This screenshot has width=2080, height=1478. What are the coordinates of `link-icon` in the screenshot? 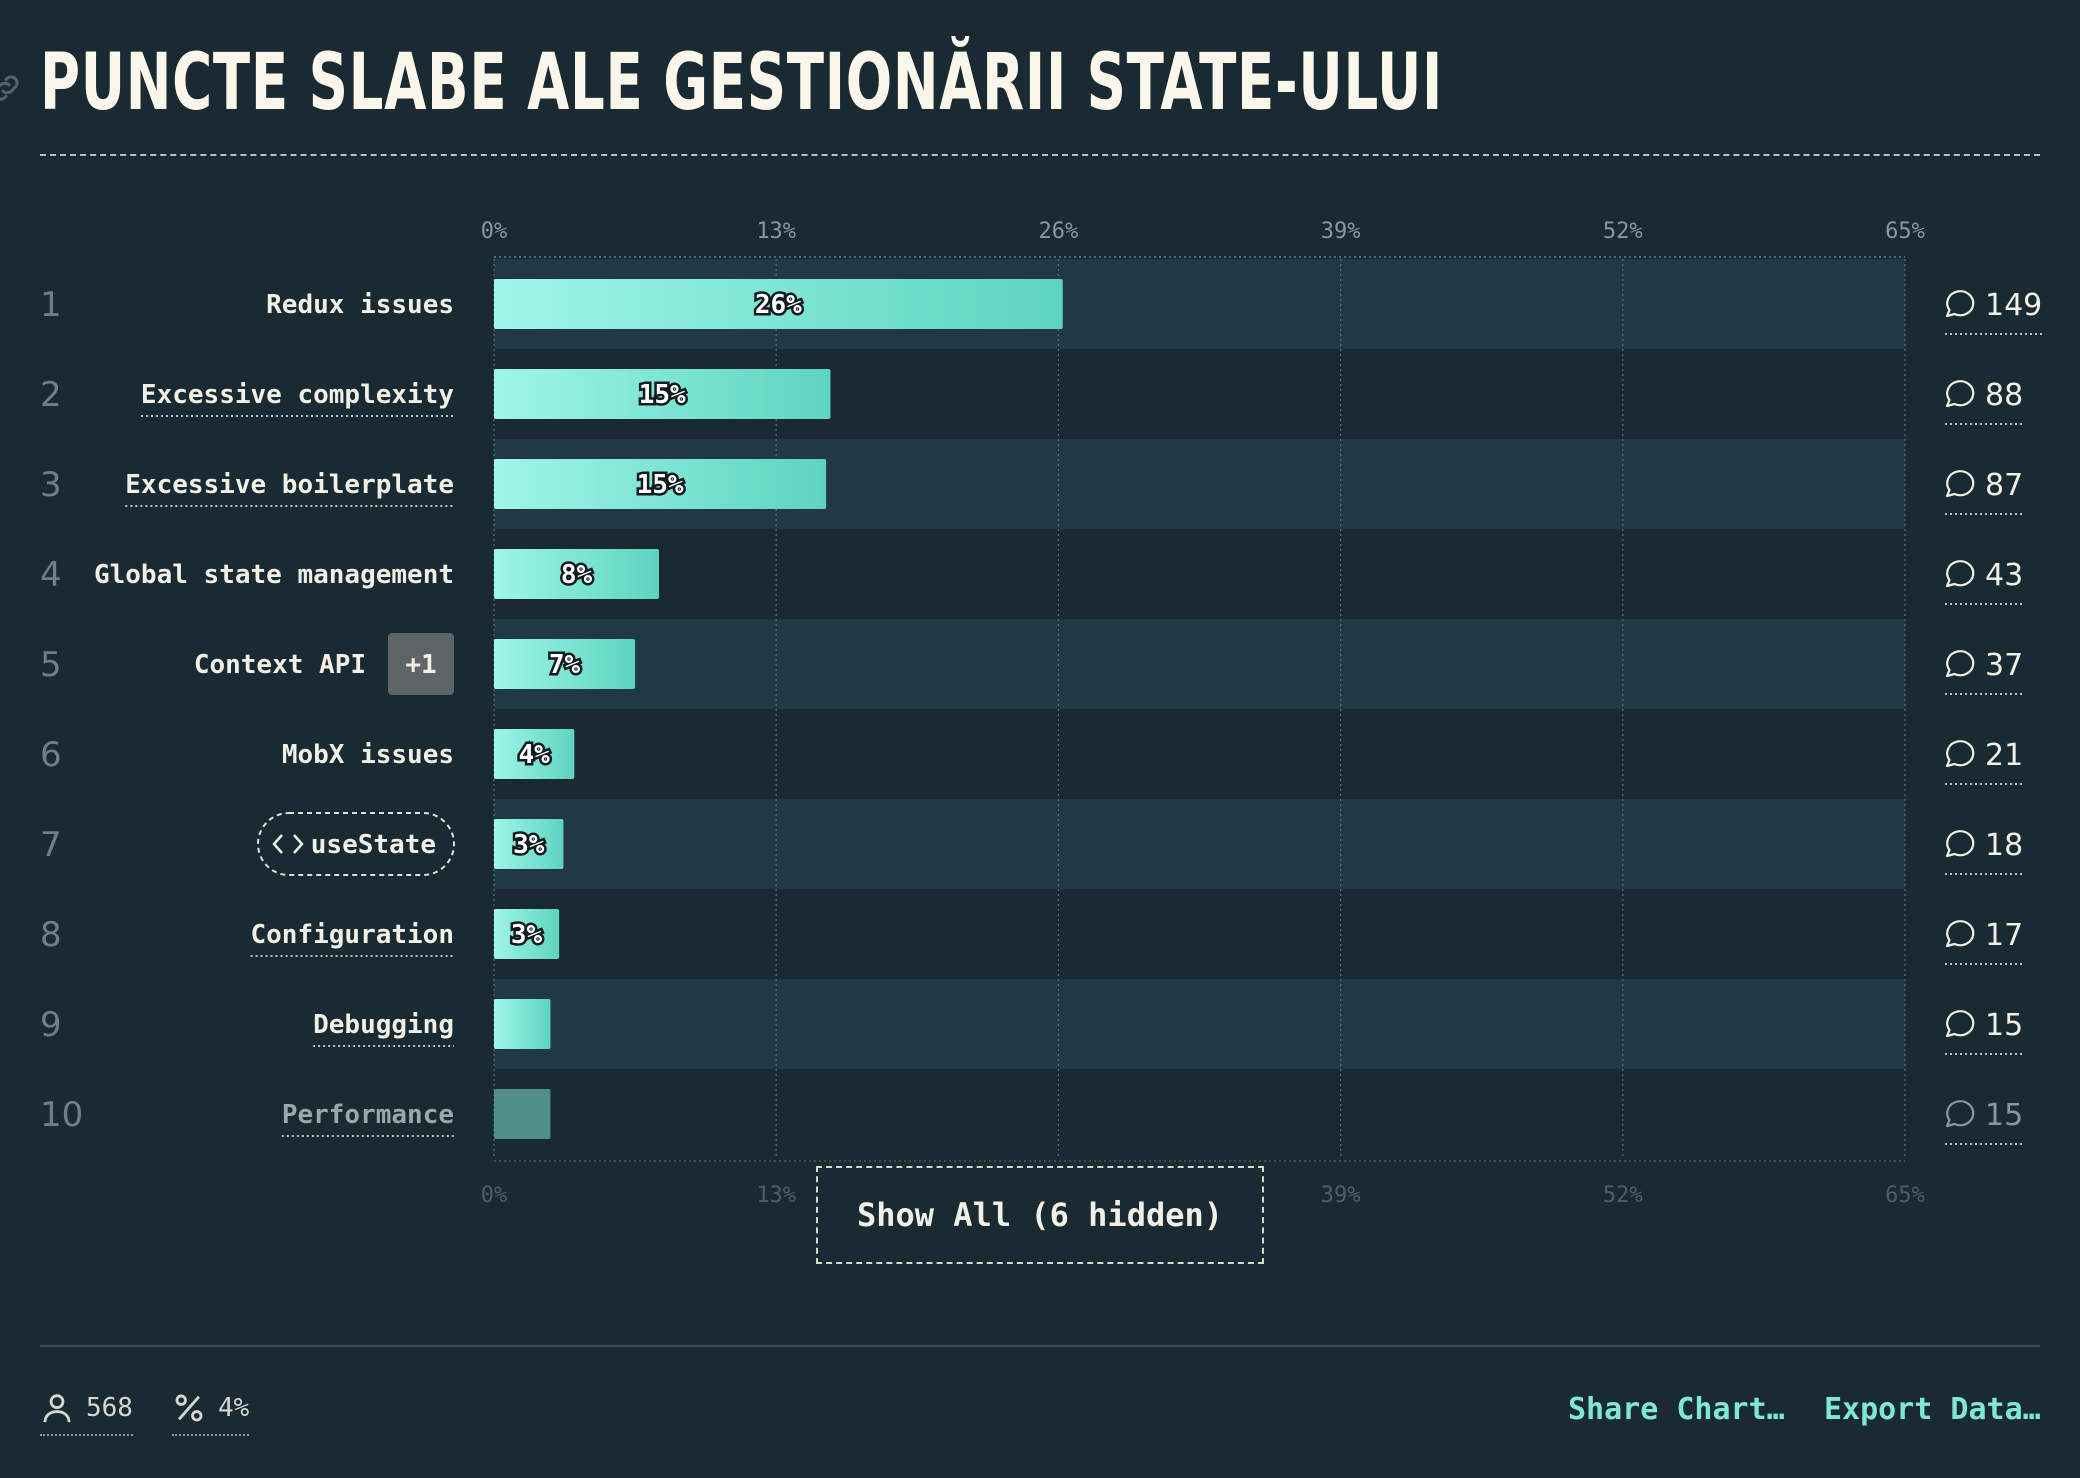 It's located at (12, 88).